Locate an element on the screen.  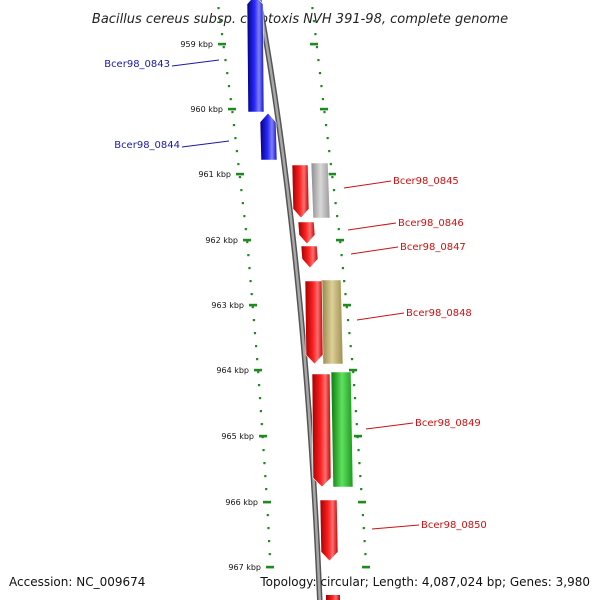
tick-label: 960 kbp is located at coordinates (206, 109).